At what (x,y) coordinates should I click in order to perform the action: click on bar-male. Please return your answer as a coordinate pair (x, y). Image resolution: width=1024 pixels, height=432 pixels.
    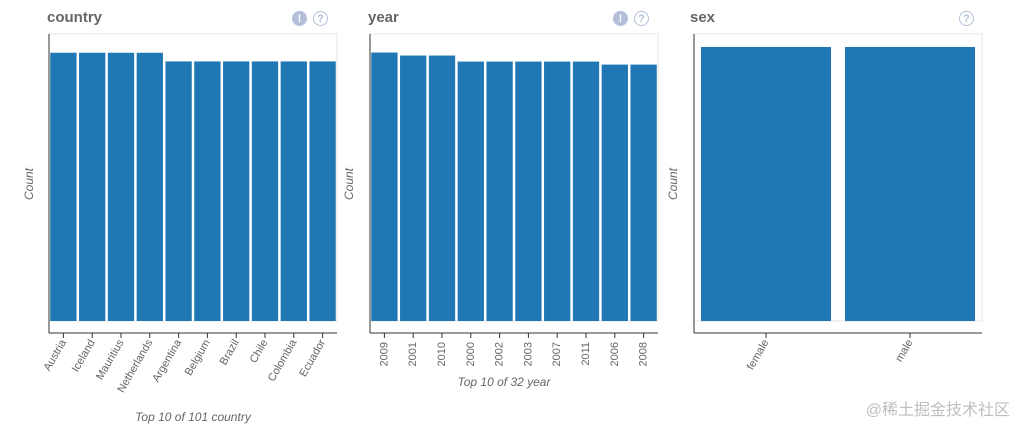
    Looking at the image, I should click on (910, 184).